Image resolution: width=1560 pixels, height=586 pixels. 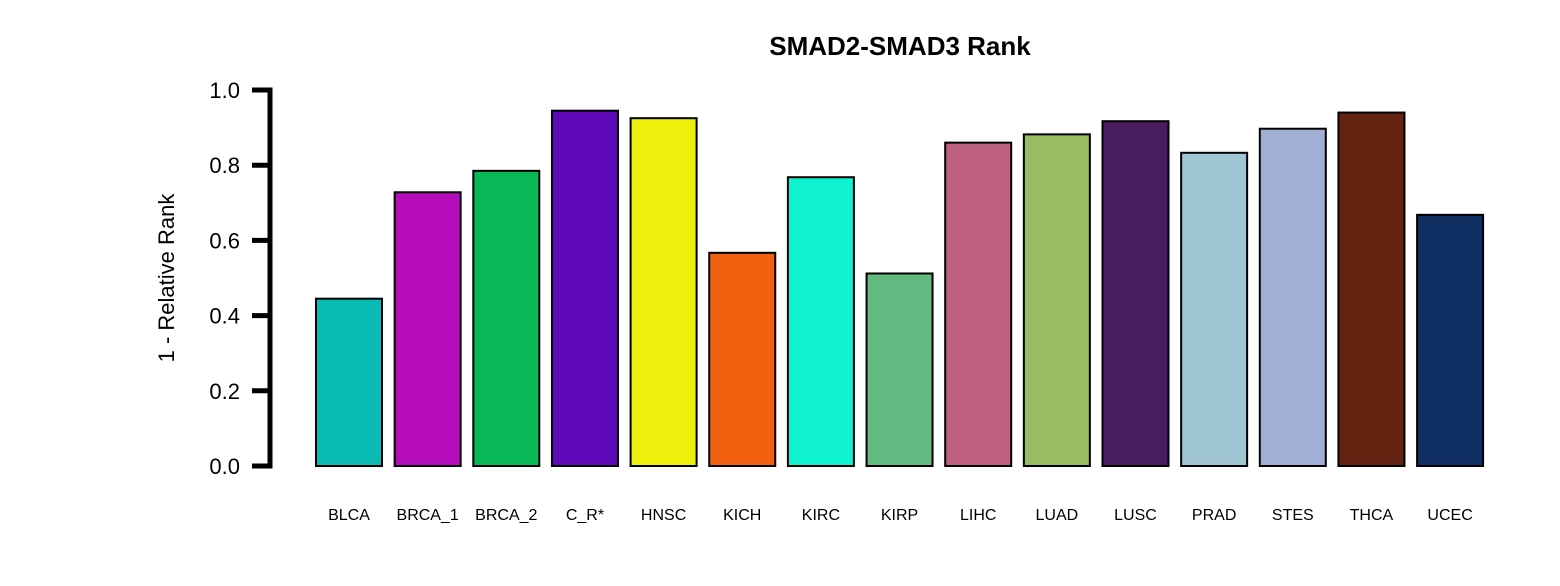 What do you see at coordinates (978, 515) in the screenshot?
I see `x-tick-label: LIHC` at bounding box center [978, 515].